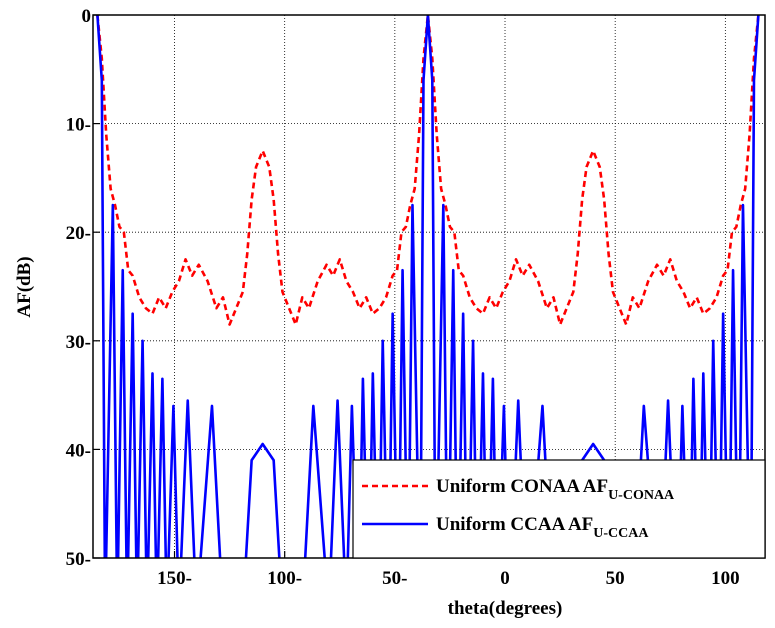 This screenshot has height=628, width=775. Describe the element at coordinates (24, 286) in the screenshot. I see `y-axis-label: AF(dB)` at that location.